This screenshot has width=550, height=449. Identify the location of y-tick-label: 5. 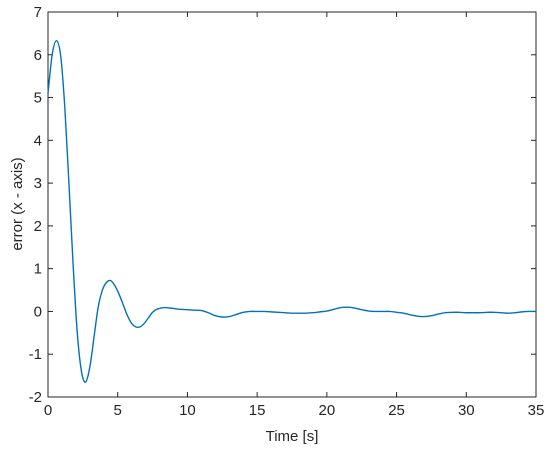
(38, 98).